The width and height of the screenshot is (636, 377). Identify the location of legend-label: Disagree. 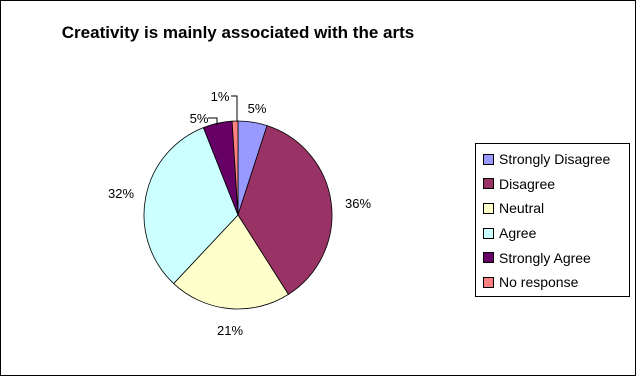
(527, 183).